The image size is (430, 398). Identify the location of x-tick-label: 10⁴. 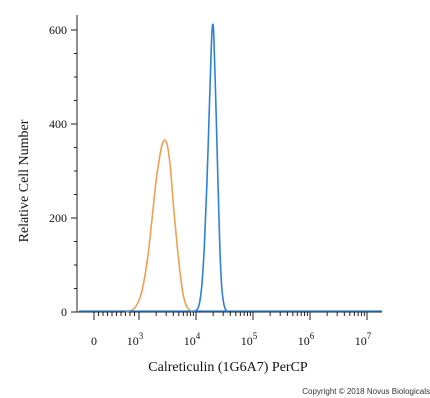
(192, 339).